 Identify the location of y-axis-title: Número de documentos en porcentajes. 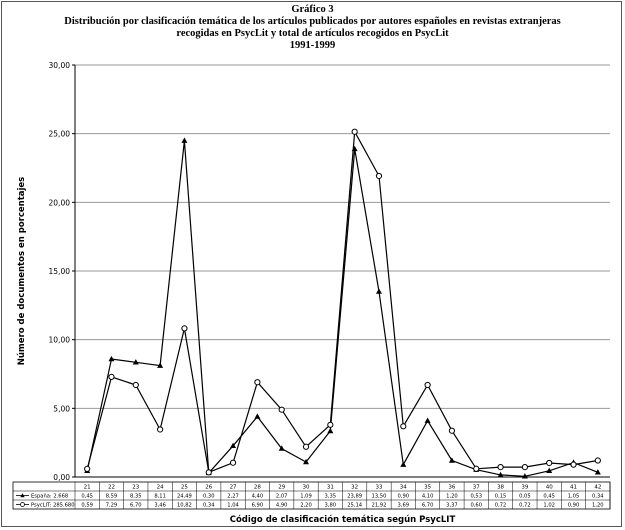
(22, 271).